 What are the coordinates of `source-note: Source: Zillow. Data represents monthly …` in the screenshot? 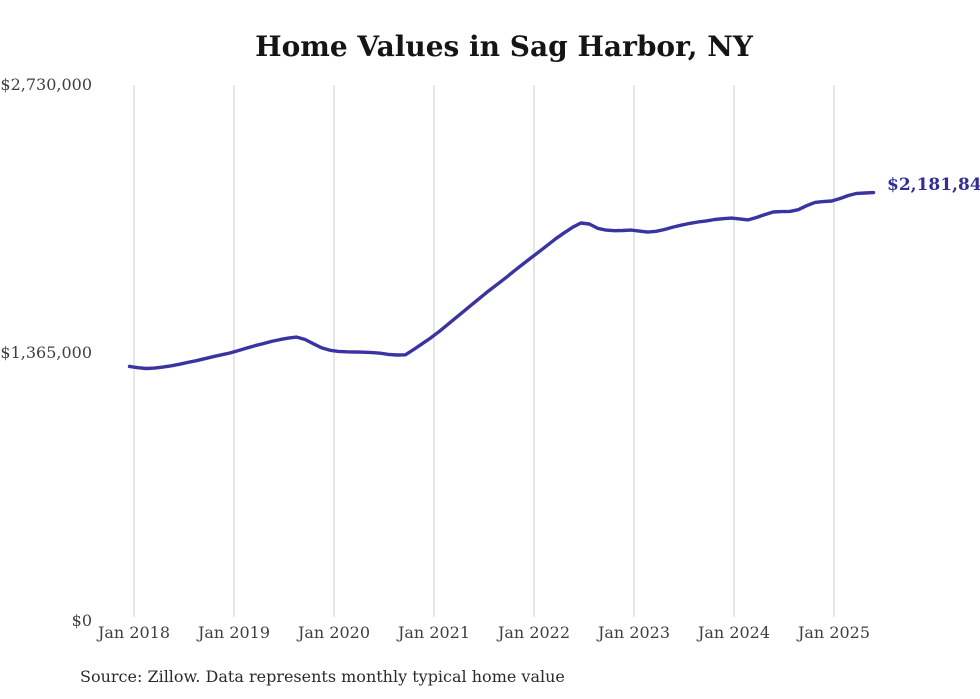 It's located at (322, 676).